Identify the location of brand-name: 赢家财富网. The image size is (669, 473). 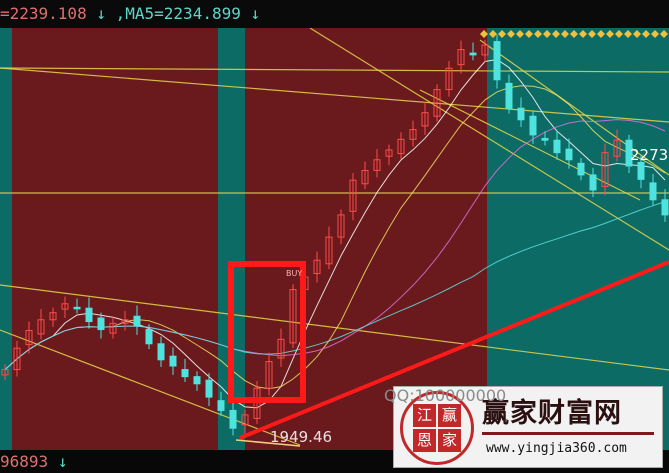
(552, 413).